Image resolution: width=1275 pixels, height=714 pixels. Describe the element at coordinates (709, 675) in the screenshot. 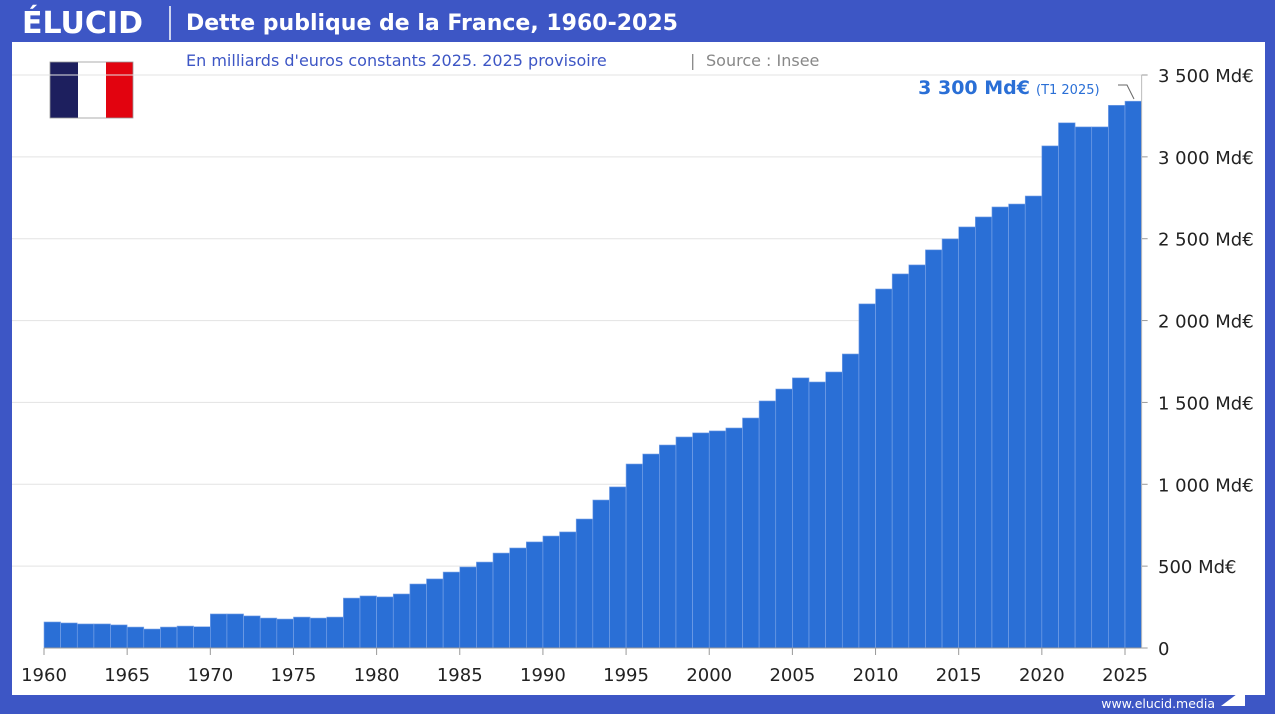

I see `x-tick-label: 2000` at that location.